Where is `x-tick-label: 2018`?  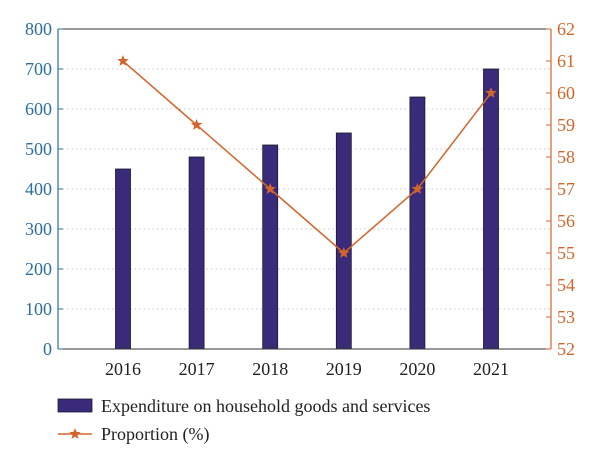
x-tick-label: 2018 is located at coordinates (270, 369).